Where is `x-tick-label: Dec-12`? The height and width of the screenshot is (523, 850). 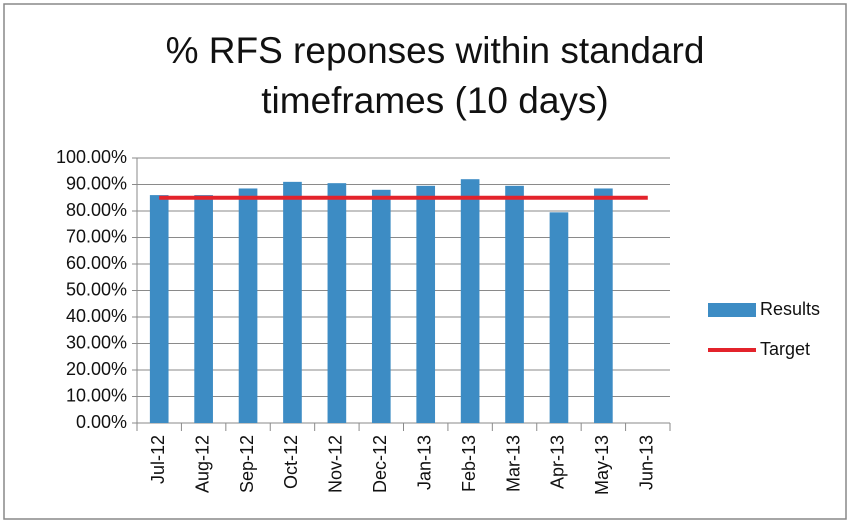
x-tick-label: Dec-12 is located at coordinates (380, 464).